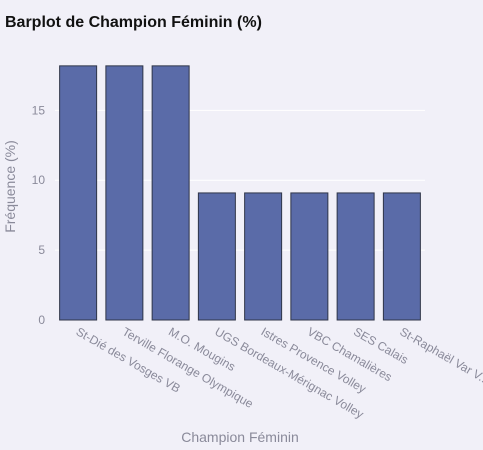 This screenshot has width=483, height=450. What do you see at coordinates (41, 320) in the screenshot?
I see `y-tick-label: 0` at bounding box center [41, 320].